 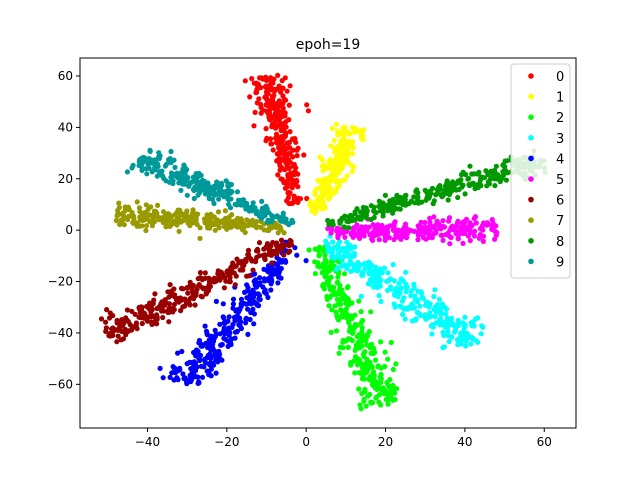 I want to click on legend-marker, so click(x=531, y=199).